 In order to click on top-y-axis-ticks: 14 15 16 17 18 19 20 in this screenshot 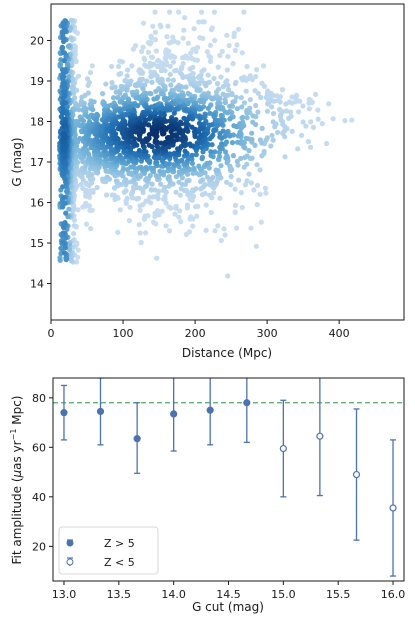, I will do `click(40, 162)`.